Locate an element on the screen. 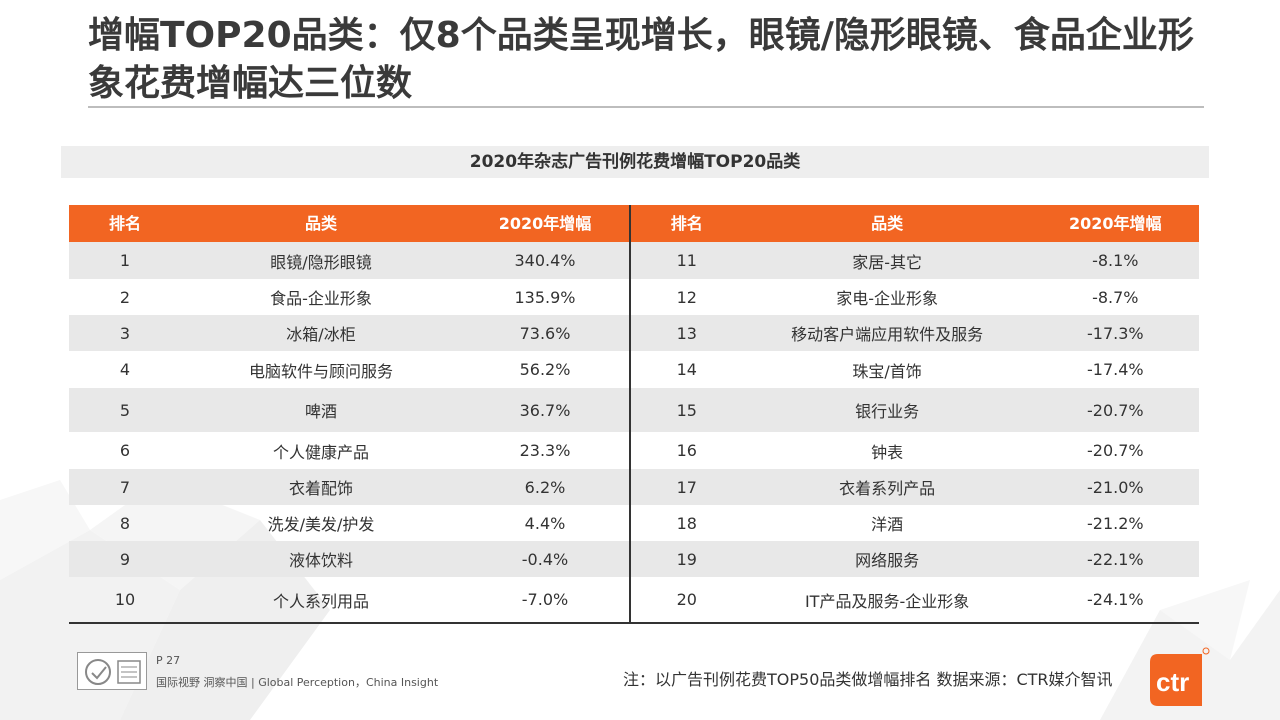 The width and height of the screenshot is (1280, 720). cell-category: 洋酒 is located at coordinates (887, 524).